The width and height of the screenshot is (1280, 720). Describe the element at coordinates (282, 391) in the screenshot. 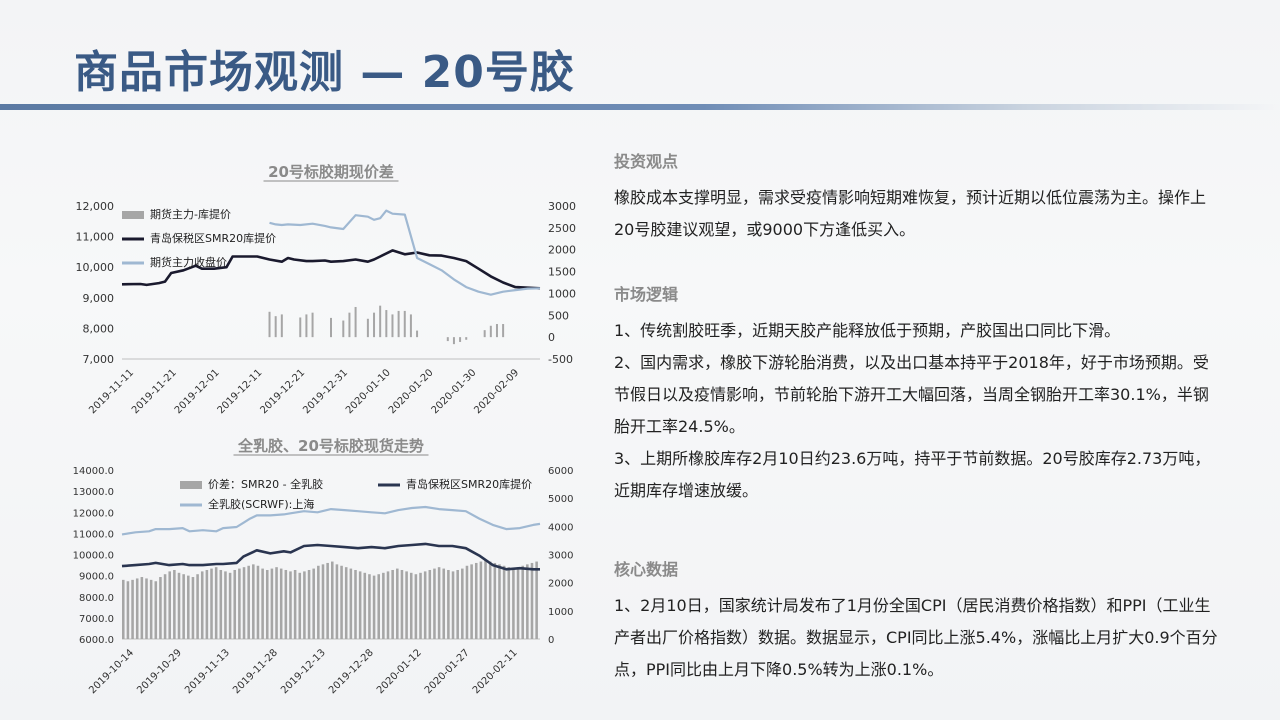

I see `x-axis-tick: 2019-12-21` at that location.